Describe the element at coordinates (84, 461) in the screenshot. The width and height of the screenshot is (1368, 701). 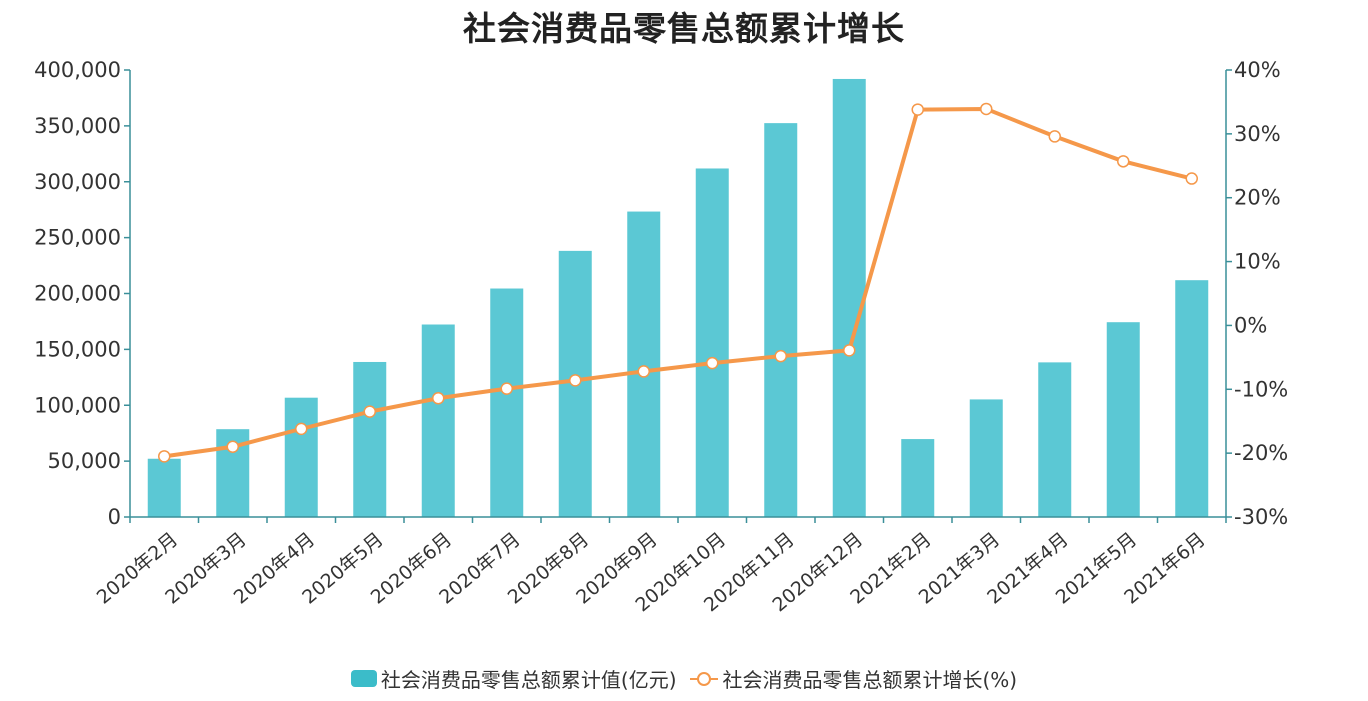
I see `y-left-tick-label-1: 50,000` at that location.